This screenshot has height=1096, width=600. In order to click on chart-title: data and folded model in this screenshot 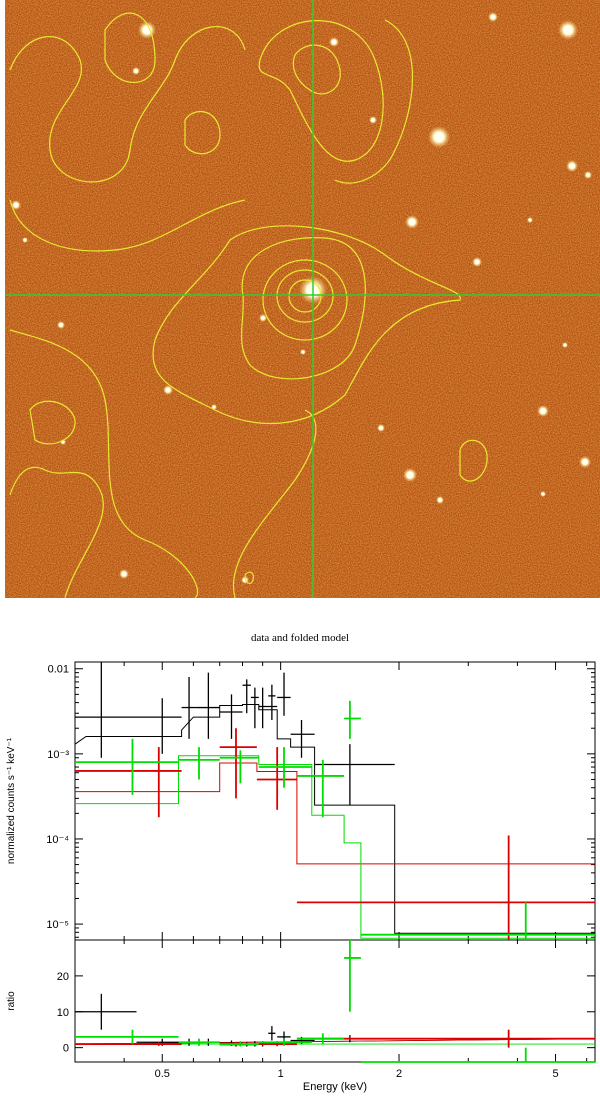, I will do `click(300, 638)`.